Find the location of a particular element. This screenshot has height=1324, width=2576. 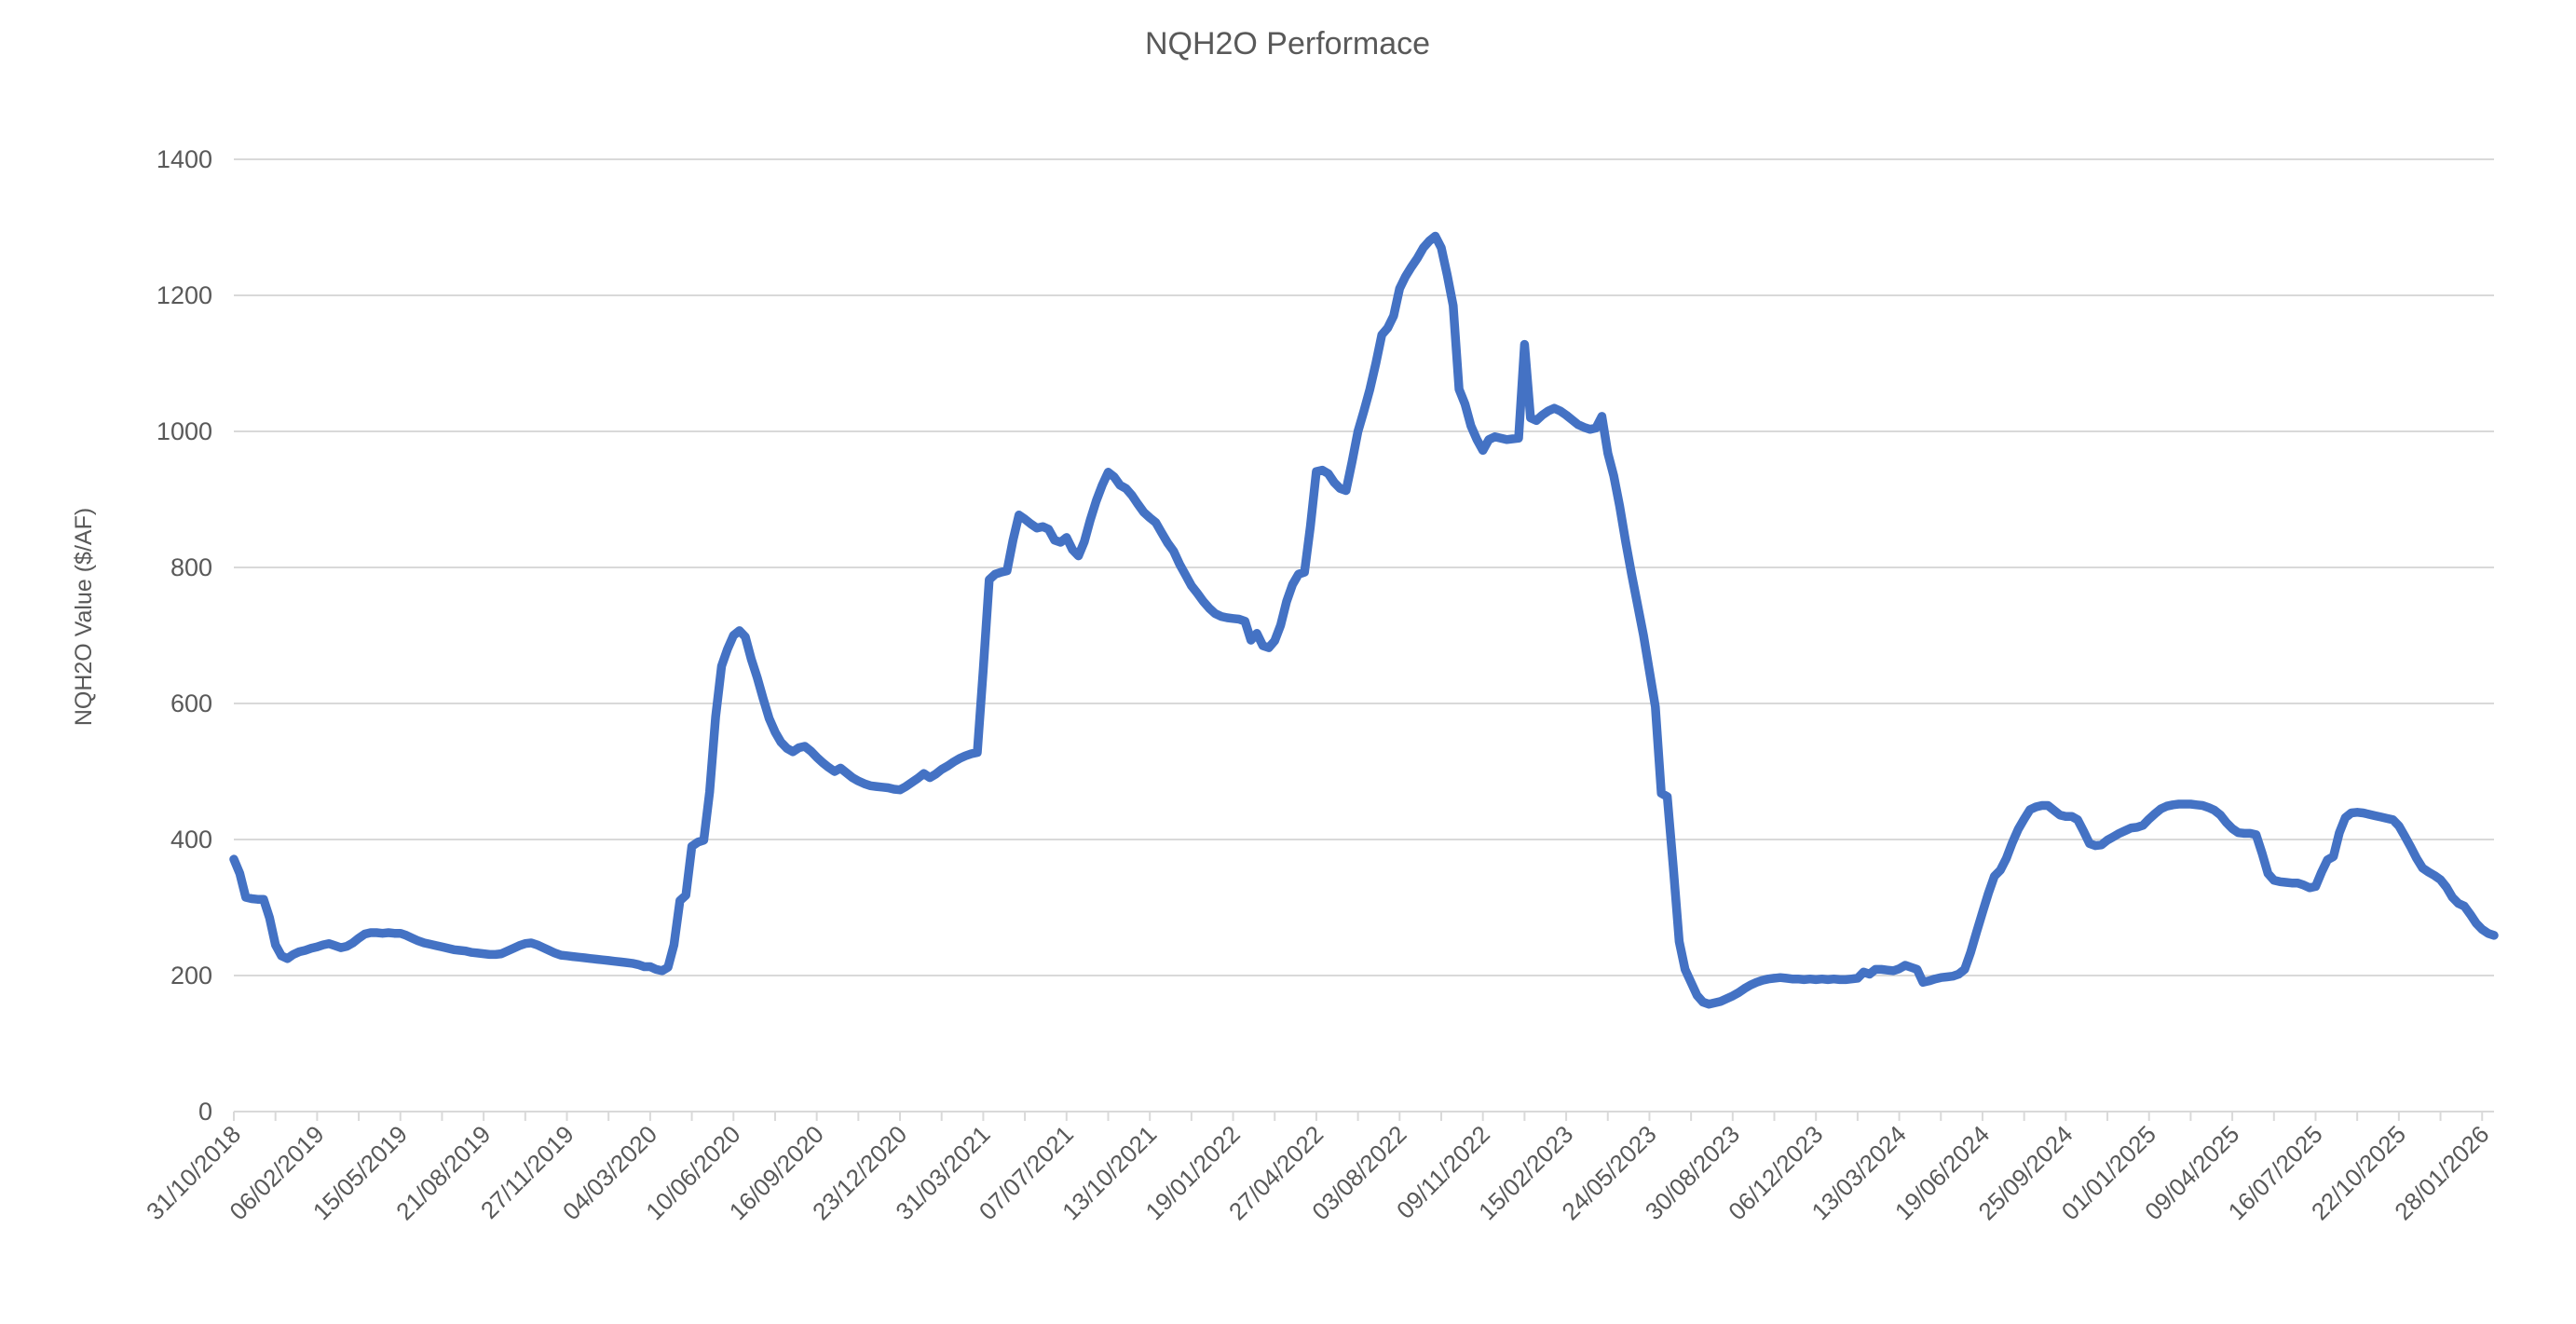

y-tick-label: 1000 is located at coordinates (184, 431).